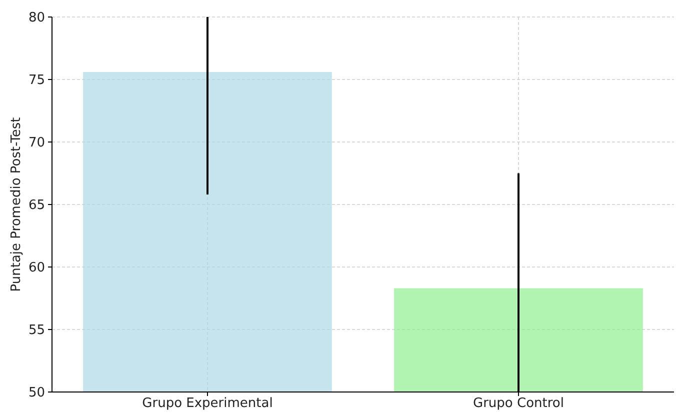 This screenshot has height=414, width=676. I want to click on y-tick-label: 65, so click(36, 206).